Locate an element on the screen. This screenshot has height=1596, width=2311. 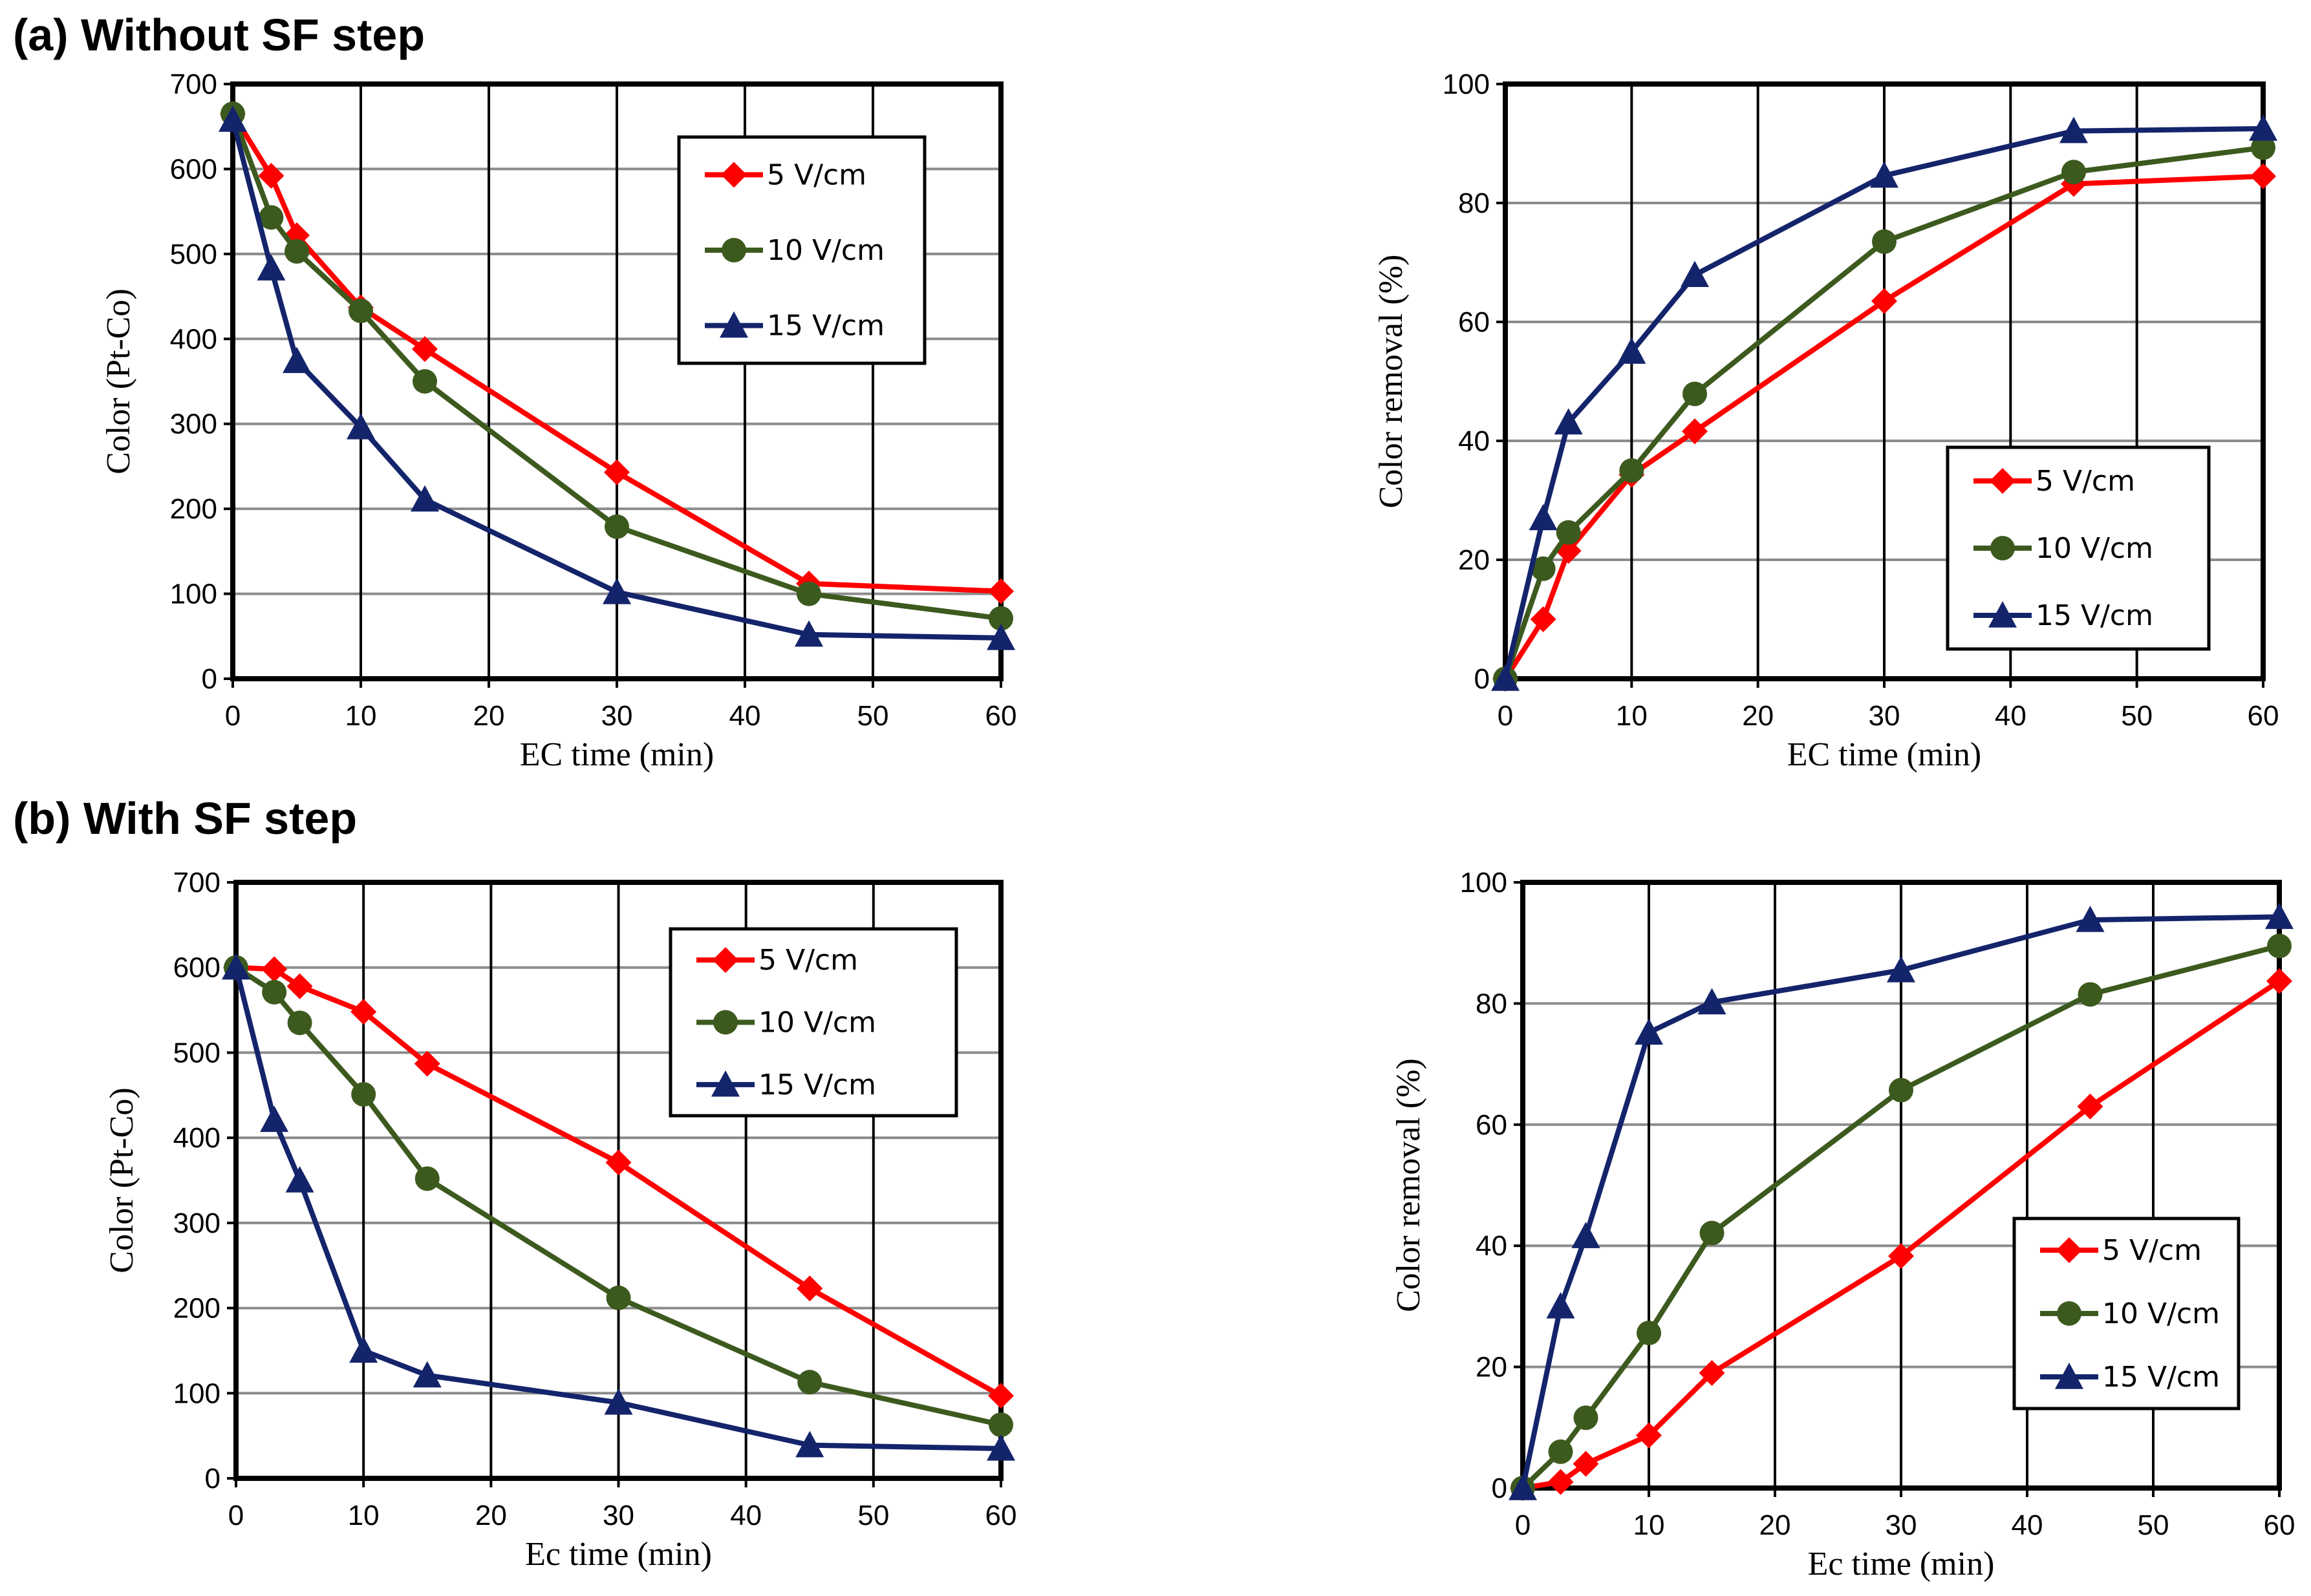
y-tick-label: 60 is located at coordinates (1474, 322).